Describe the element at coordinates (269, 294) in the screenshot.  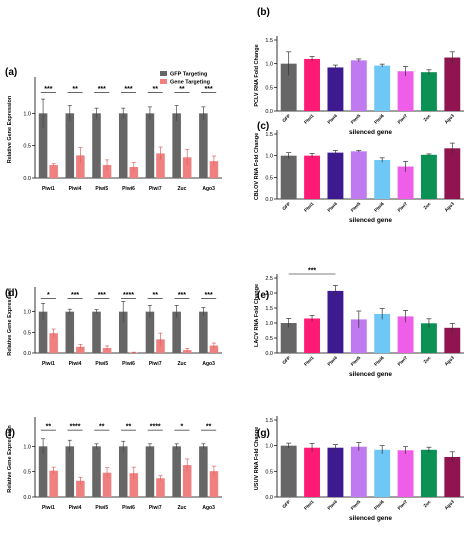
I see `y-tick-label: 2.0` at that location.